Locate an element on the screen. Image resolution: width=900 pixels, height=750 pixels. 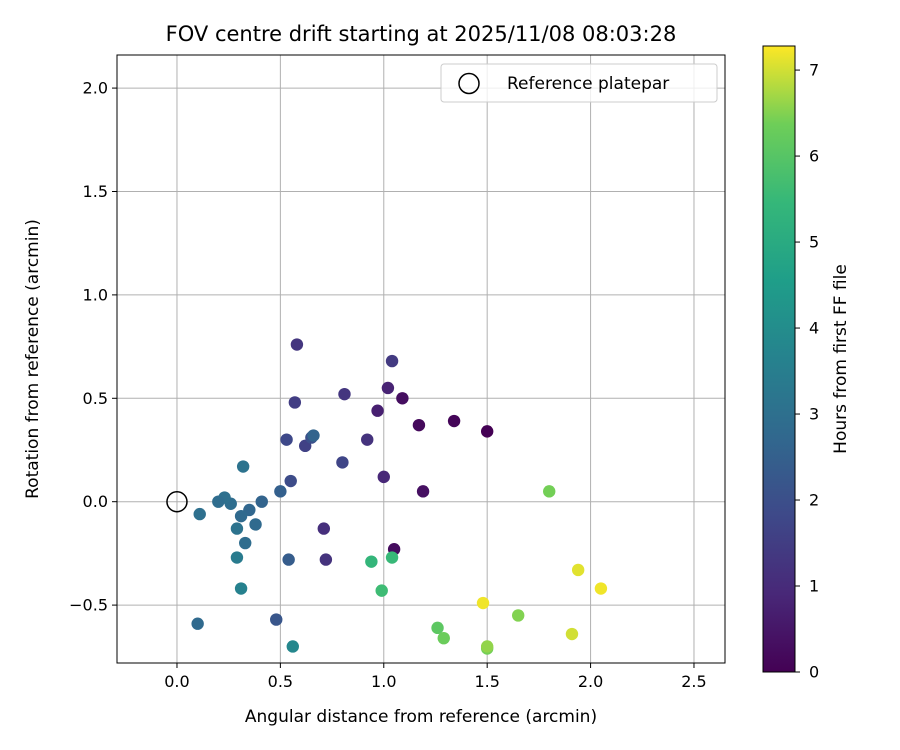
colorbar-tick-label: 0 is located at coordinates (814, 672).